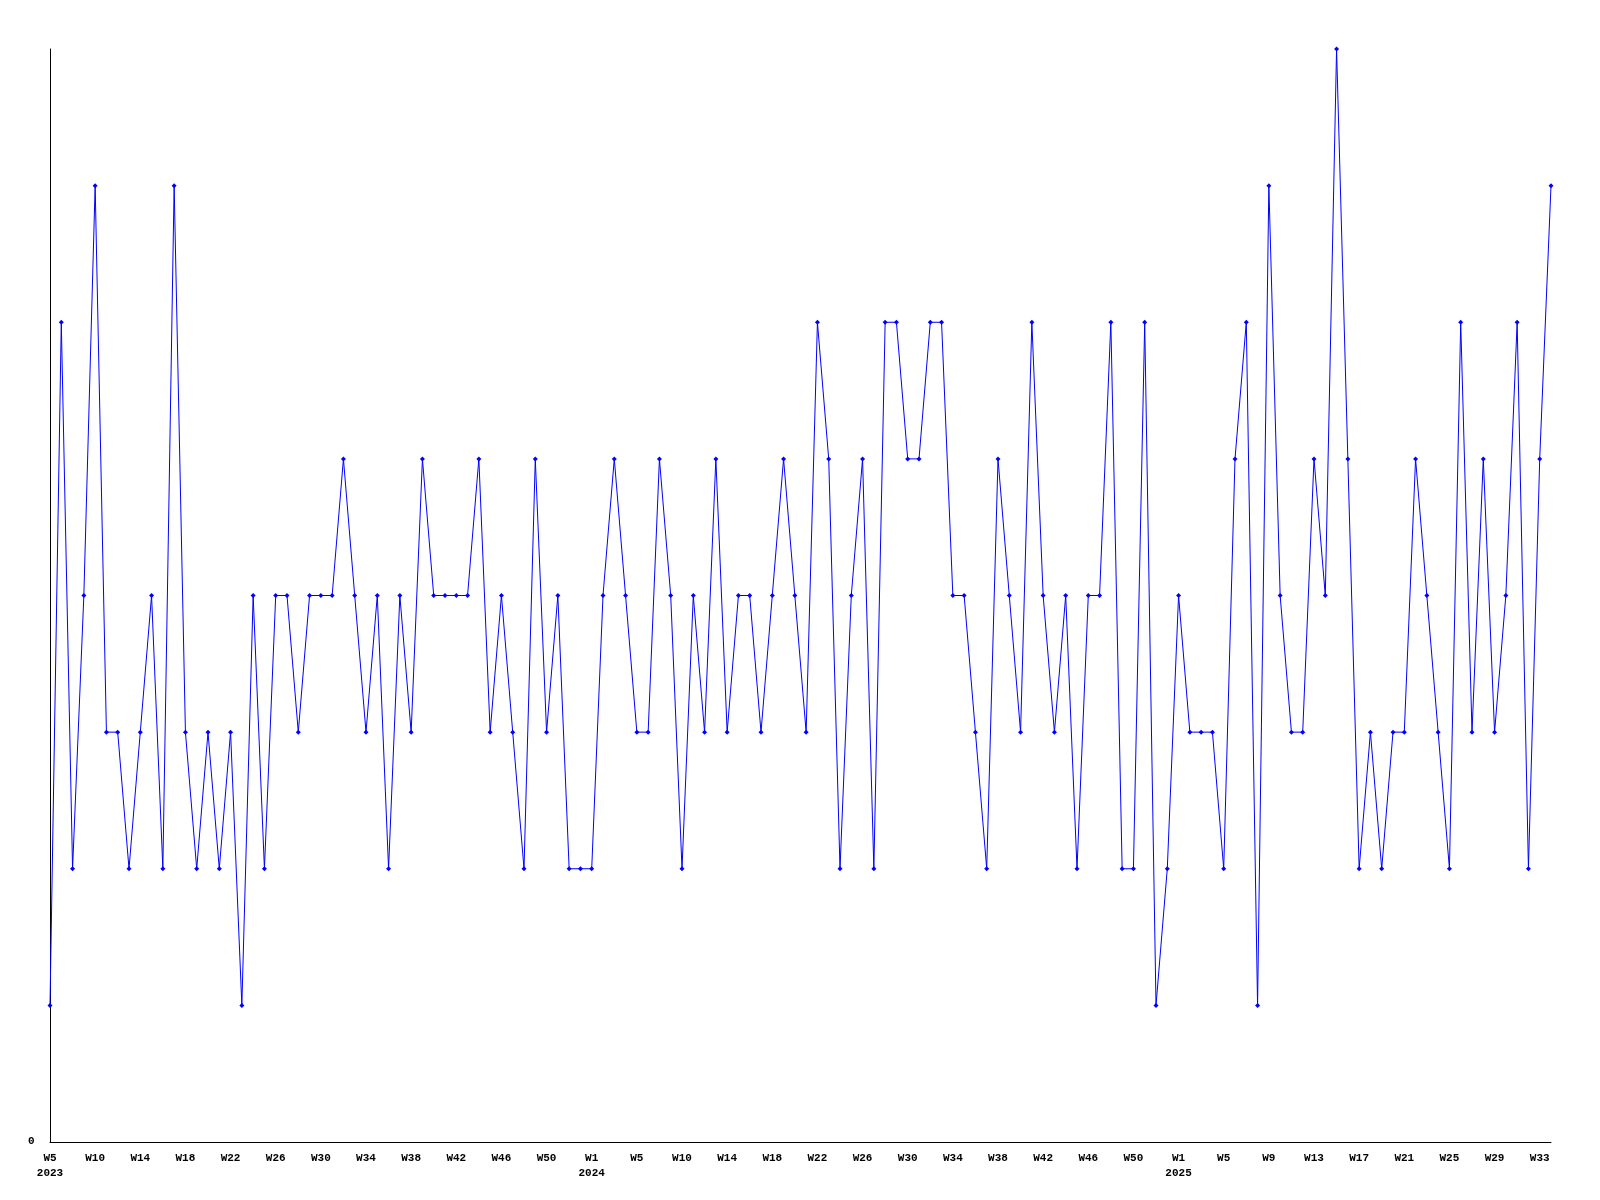 Image resolution: width=1600 pixels, height=1200 pixels. I want to click on x-tick-label: W17, so click(1359, 1157).